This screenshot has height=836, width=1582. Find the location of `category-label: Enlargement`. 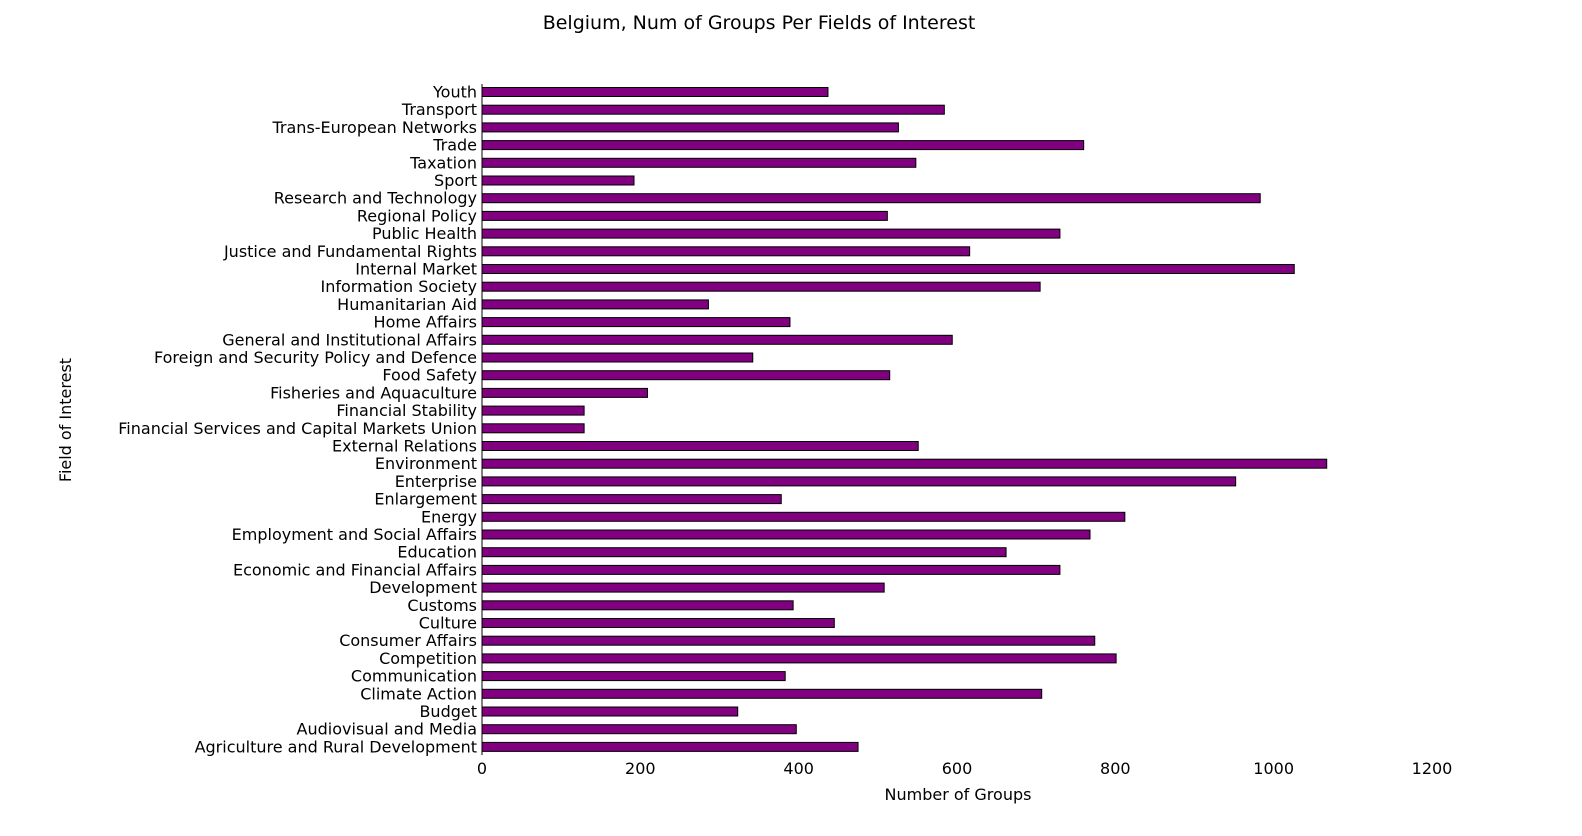

category-label: Enlargement is located at coordinates (425, 499).